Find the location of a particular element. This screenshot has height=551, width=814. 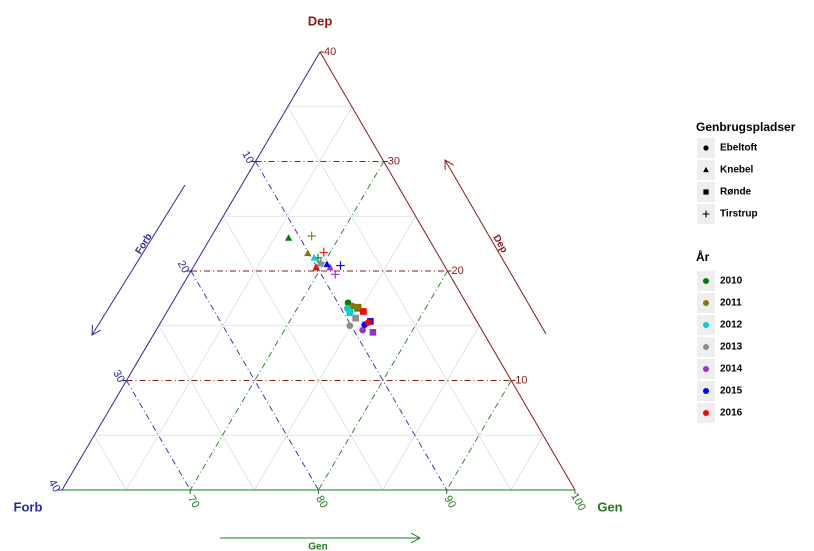

forb-tick-label: 20 is located at coordinates (183, 267).